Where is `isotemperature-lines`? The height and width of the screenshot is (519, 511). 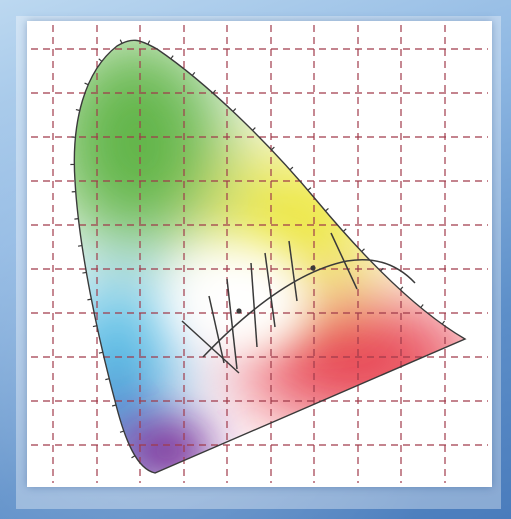 isotemperature-lines is located at coordinates (269, 303).